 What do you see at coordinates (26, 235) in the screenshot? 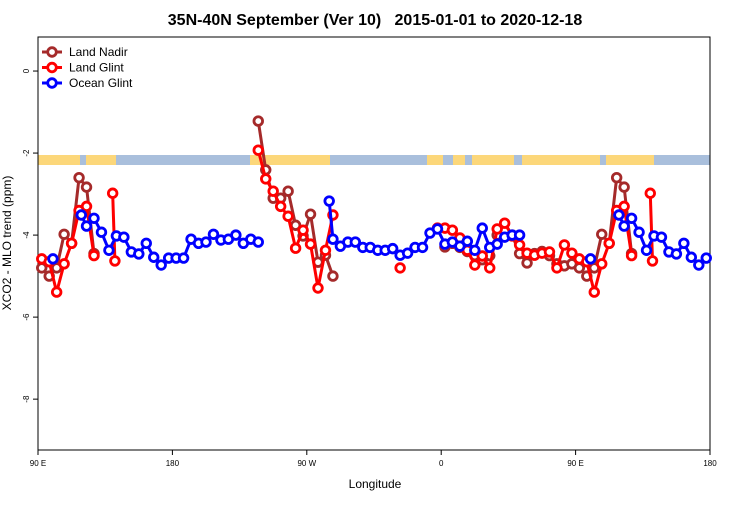
I see `y-tick-label: -4` at bounding box center [26, 235].